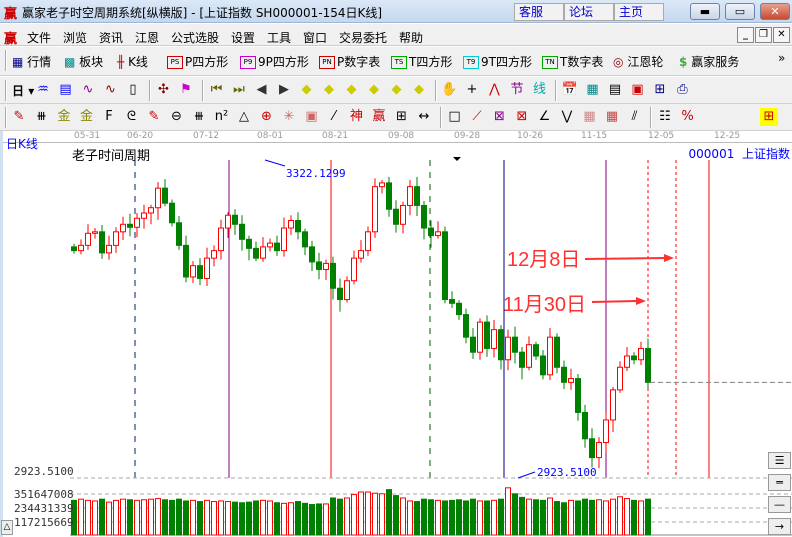  Describe the element at coordinates (199, 116) in the screenshot. I see `lines-icon: ⧻` at that location.